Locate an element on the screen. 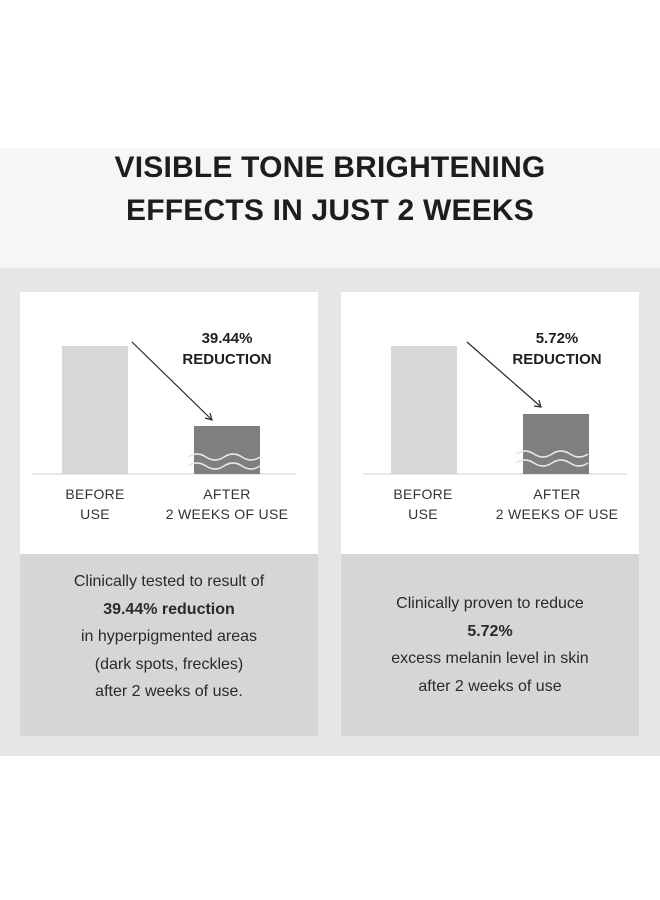  description-line-bold: 39.44% reduction is located at coordinates (169, 610).